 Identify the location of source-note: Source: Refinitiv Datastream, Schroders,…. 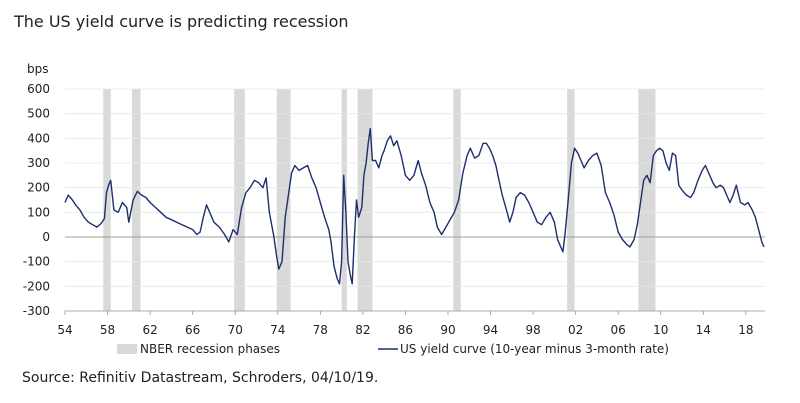
(200, 378).